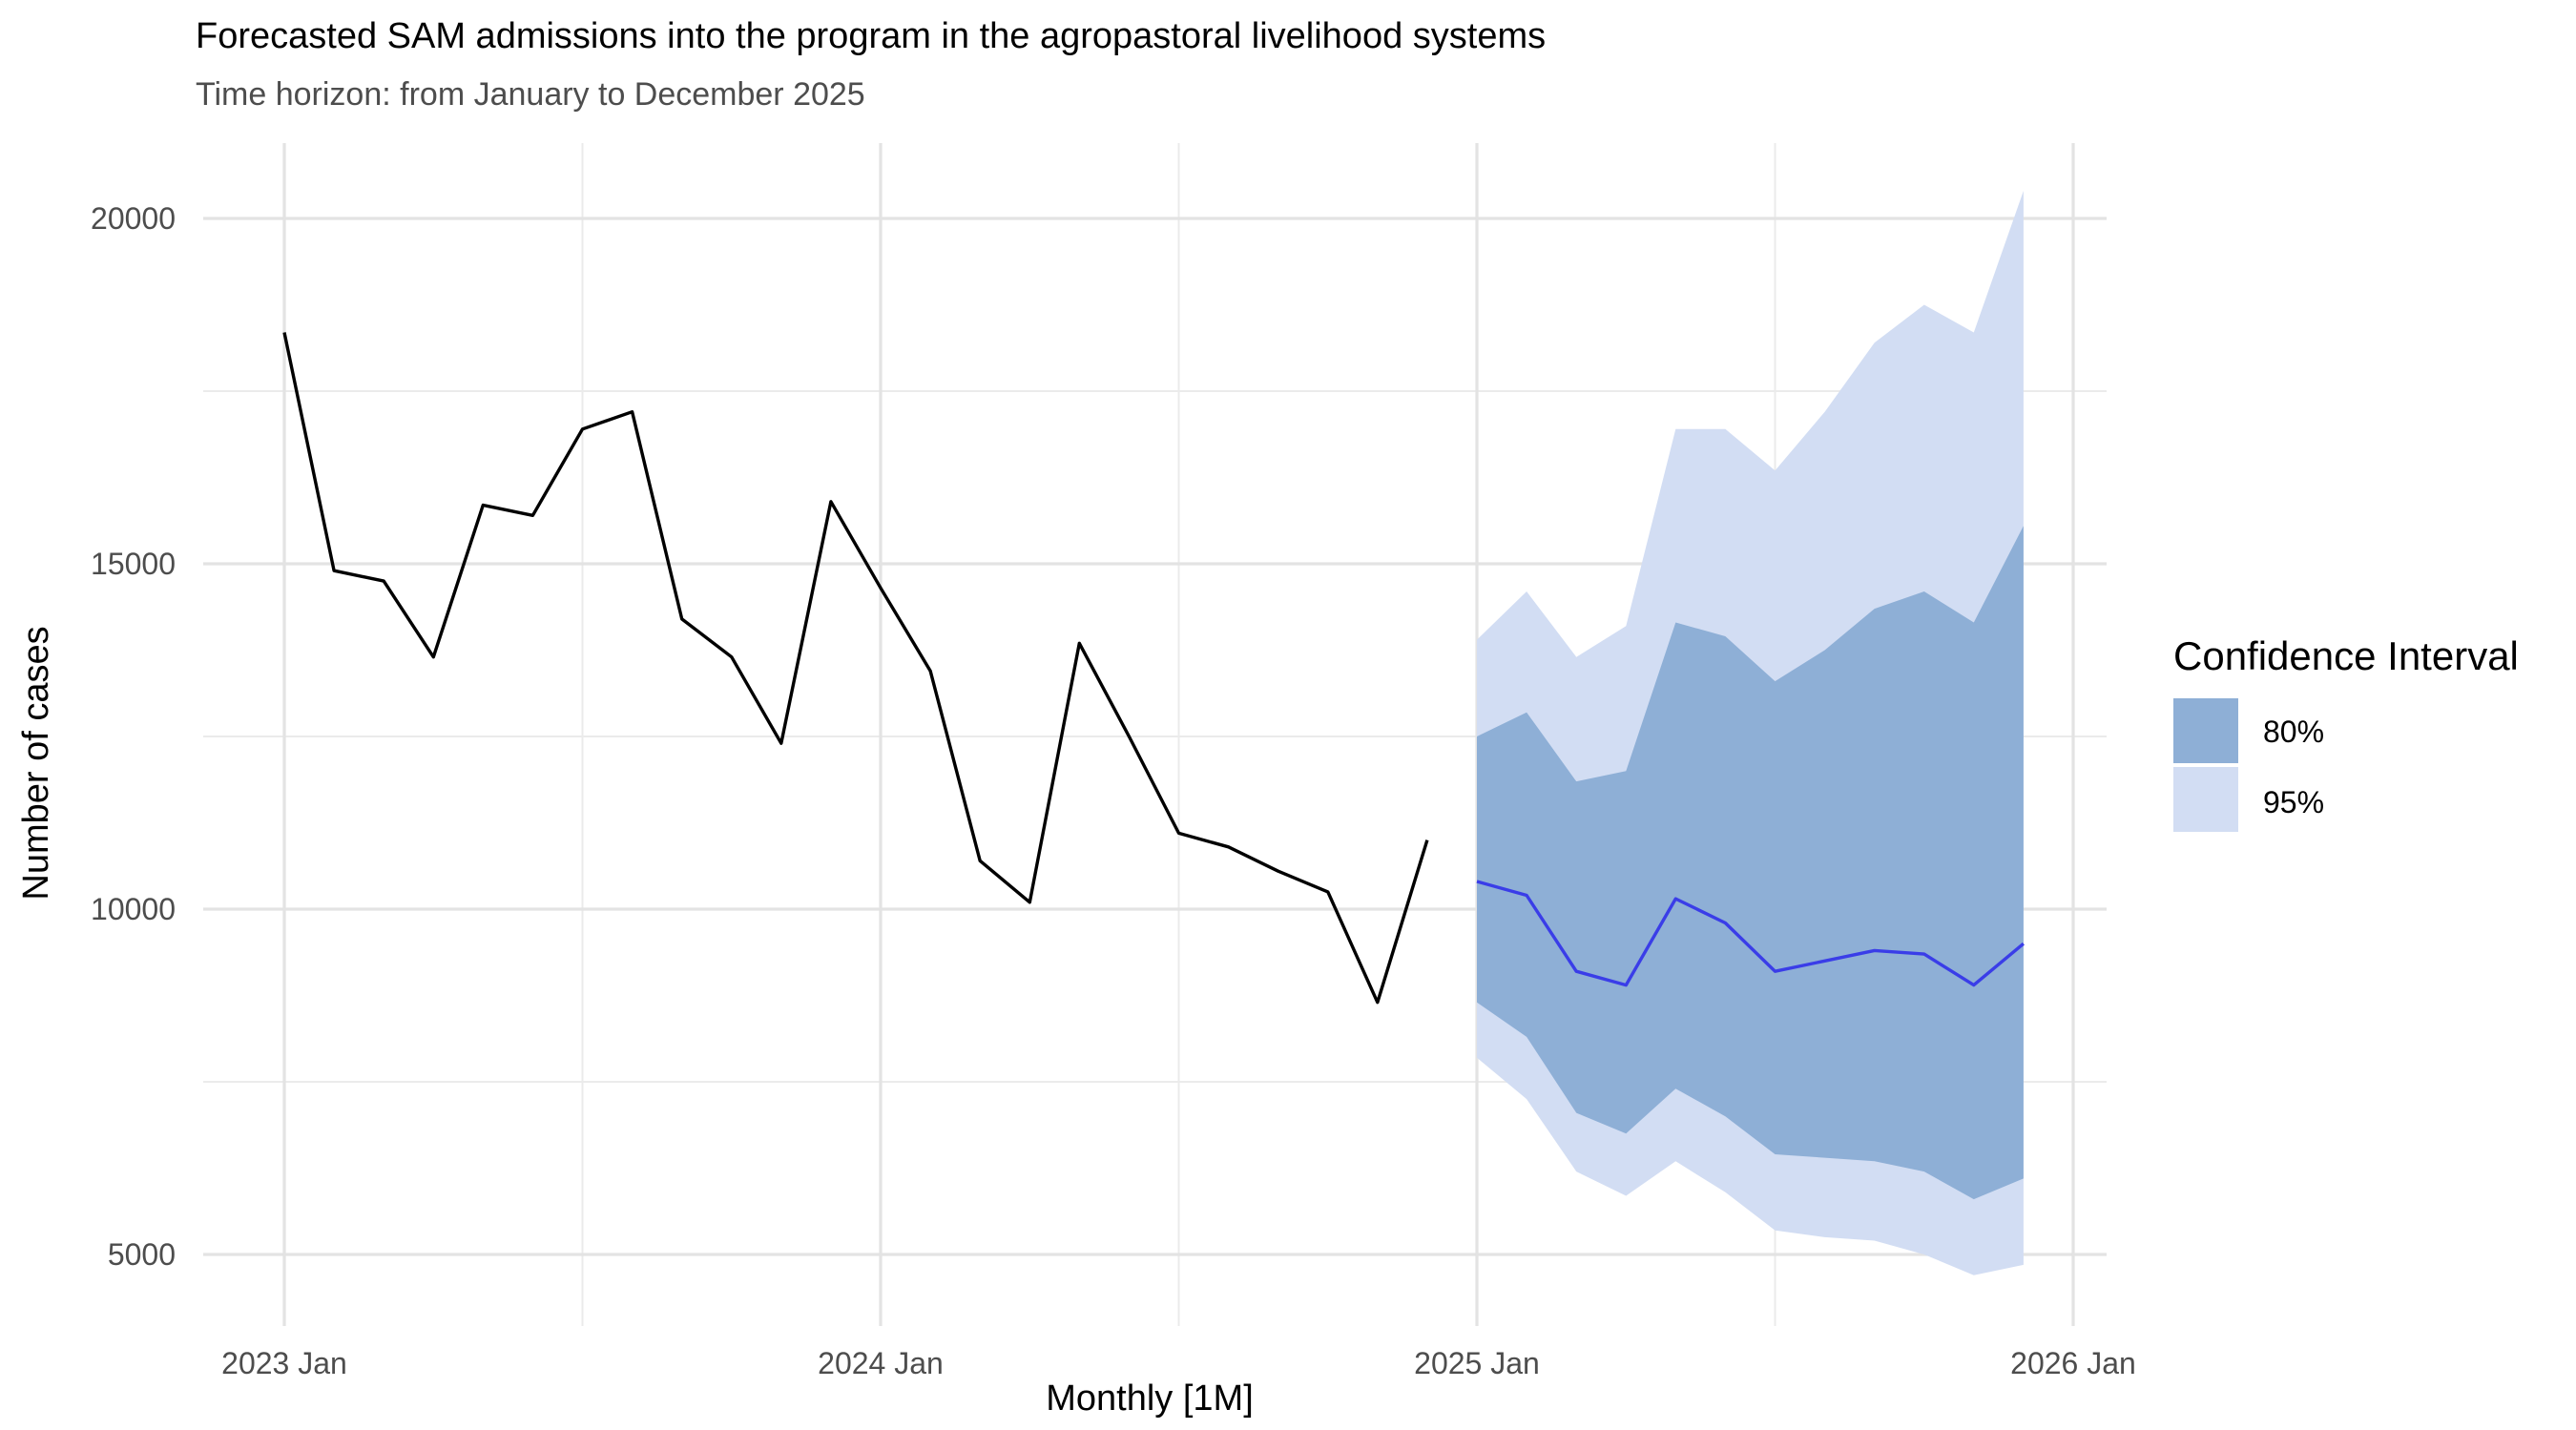 The width and height of the screenshot is (2576, 1430). What do you see at coordinates (1477, 1363) in the screenshot?
I see `x-tick-label: 2025 Jan` at bounding box center [1477, 1363].